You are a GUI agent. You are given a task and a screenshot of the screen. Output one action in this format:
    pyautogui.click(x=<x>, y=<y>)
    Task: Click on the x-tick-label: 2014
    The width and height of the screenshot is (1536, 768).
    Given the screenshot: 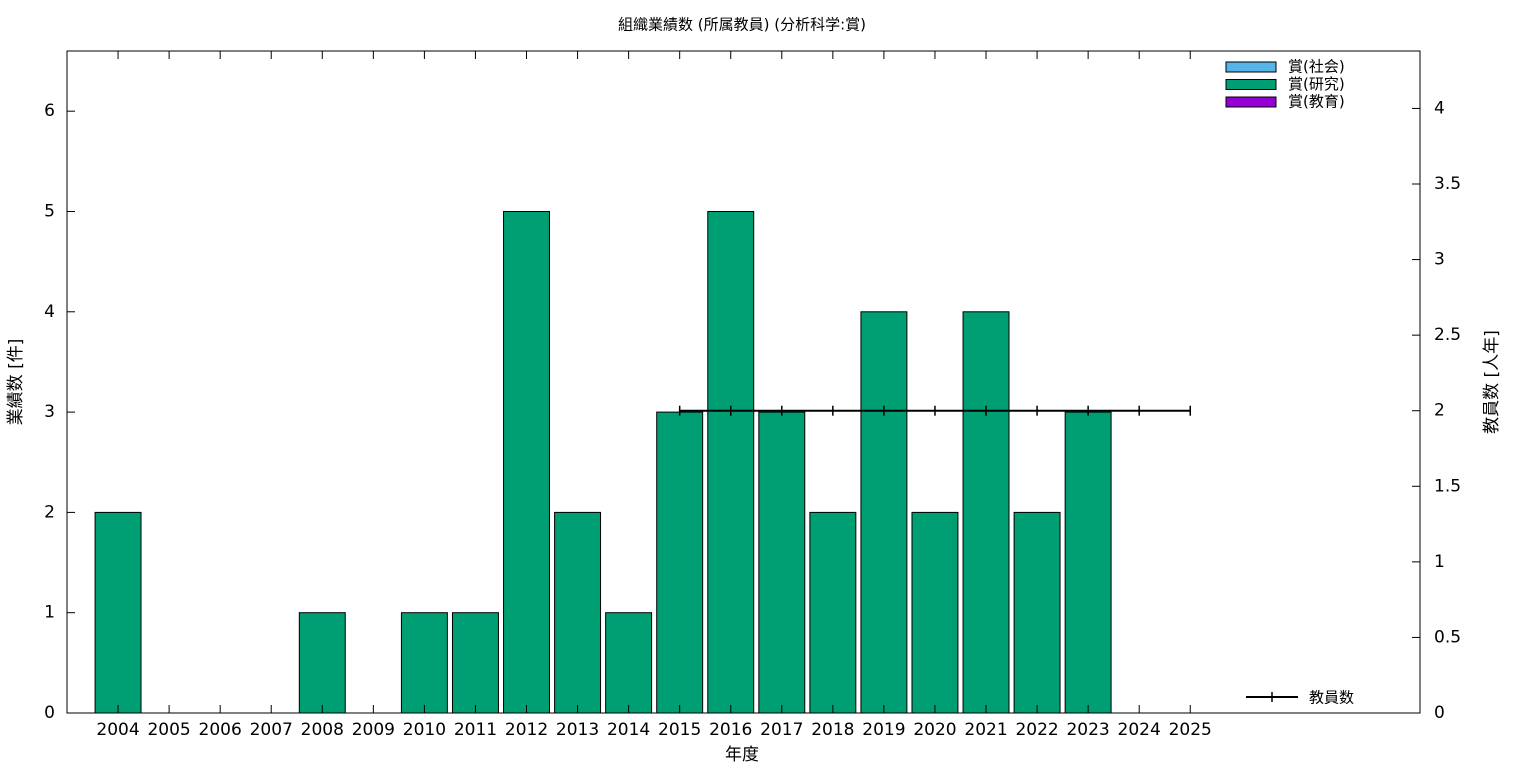 What is the action you would take?
    pyautogui.click(x=628, y=730)
    